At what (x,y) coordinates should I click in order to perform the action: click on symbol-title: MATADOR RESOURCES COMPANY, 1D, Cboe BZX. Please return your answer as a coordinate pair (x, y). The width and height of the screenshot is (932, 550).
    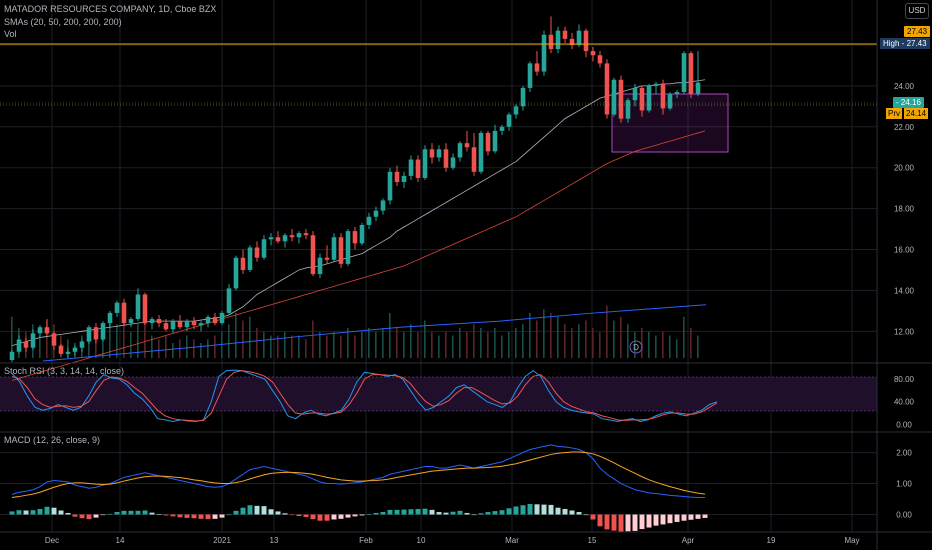
    Looking at the image, I should click on (110, 9).